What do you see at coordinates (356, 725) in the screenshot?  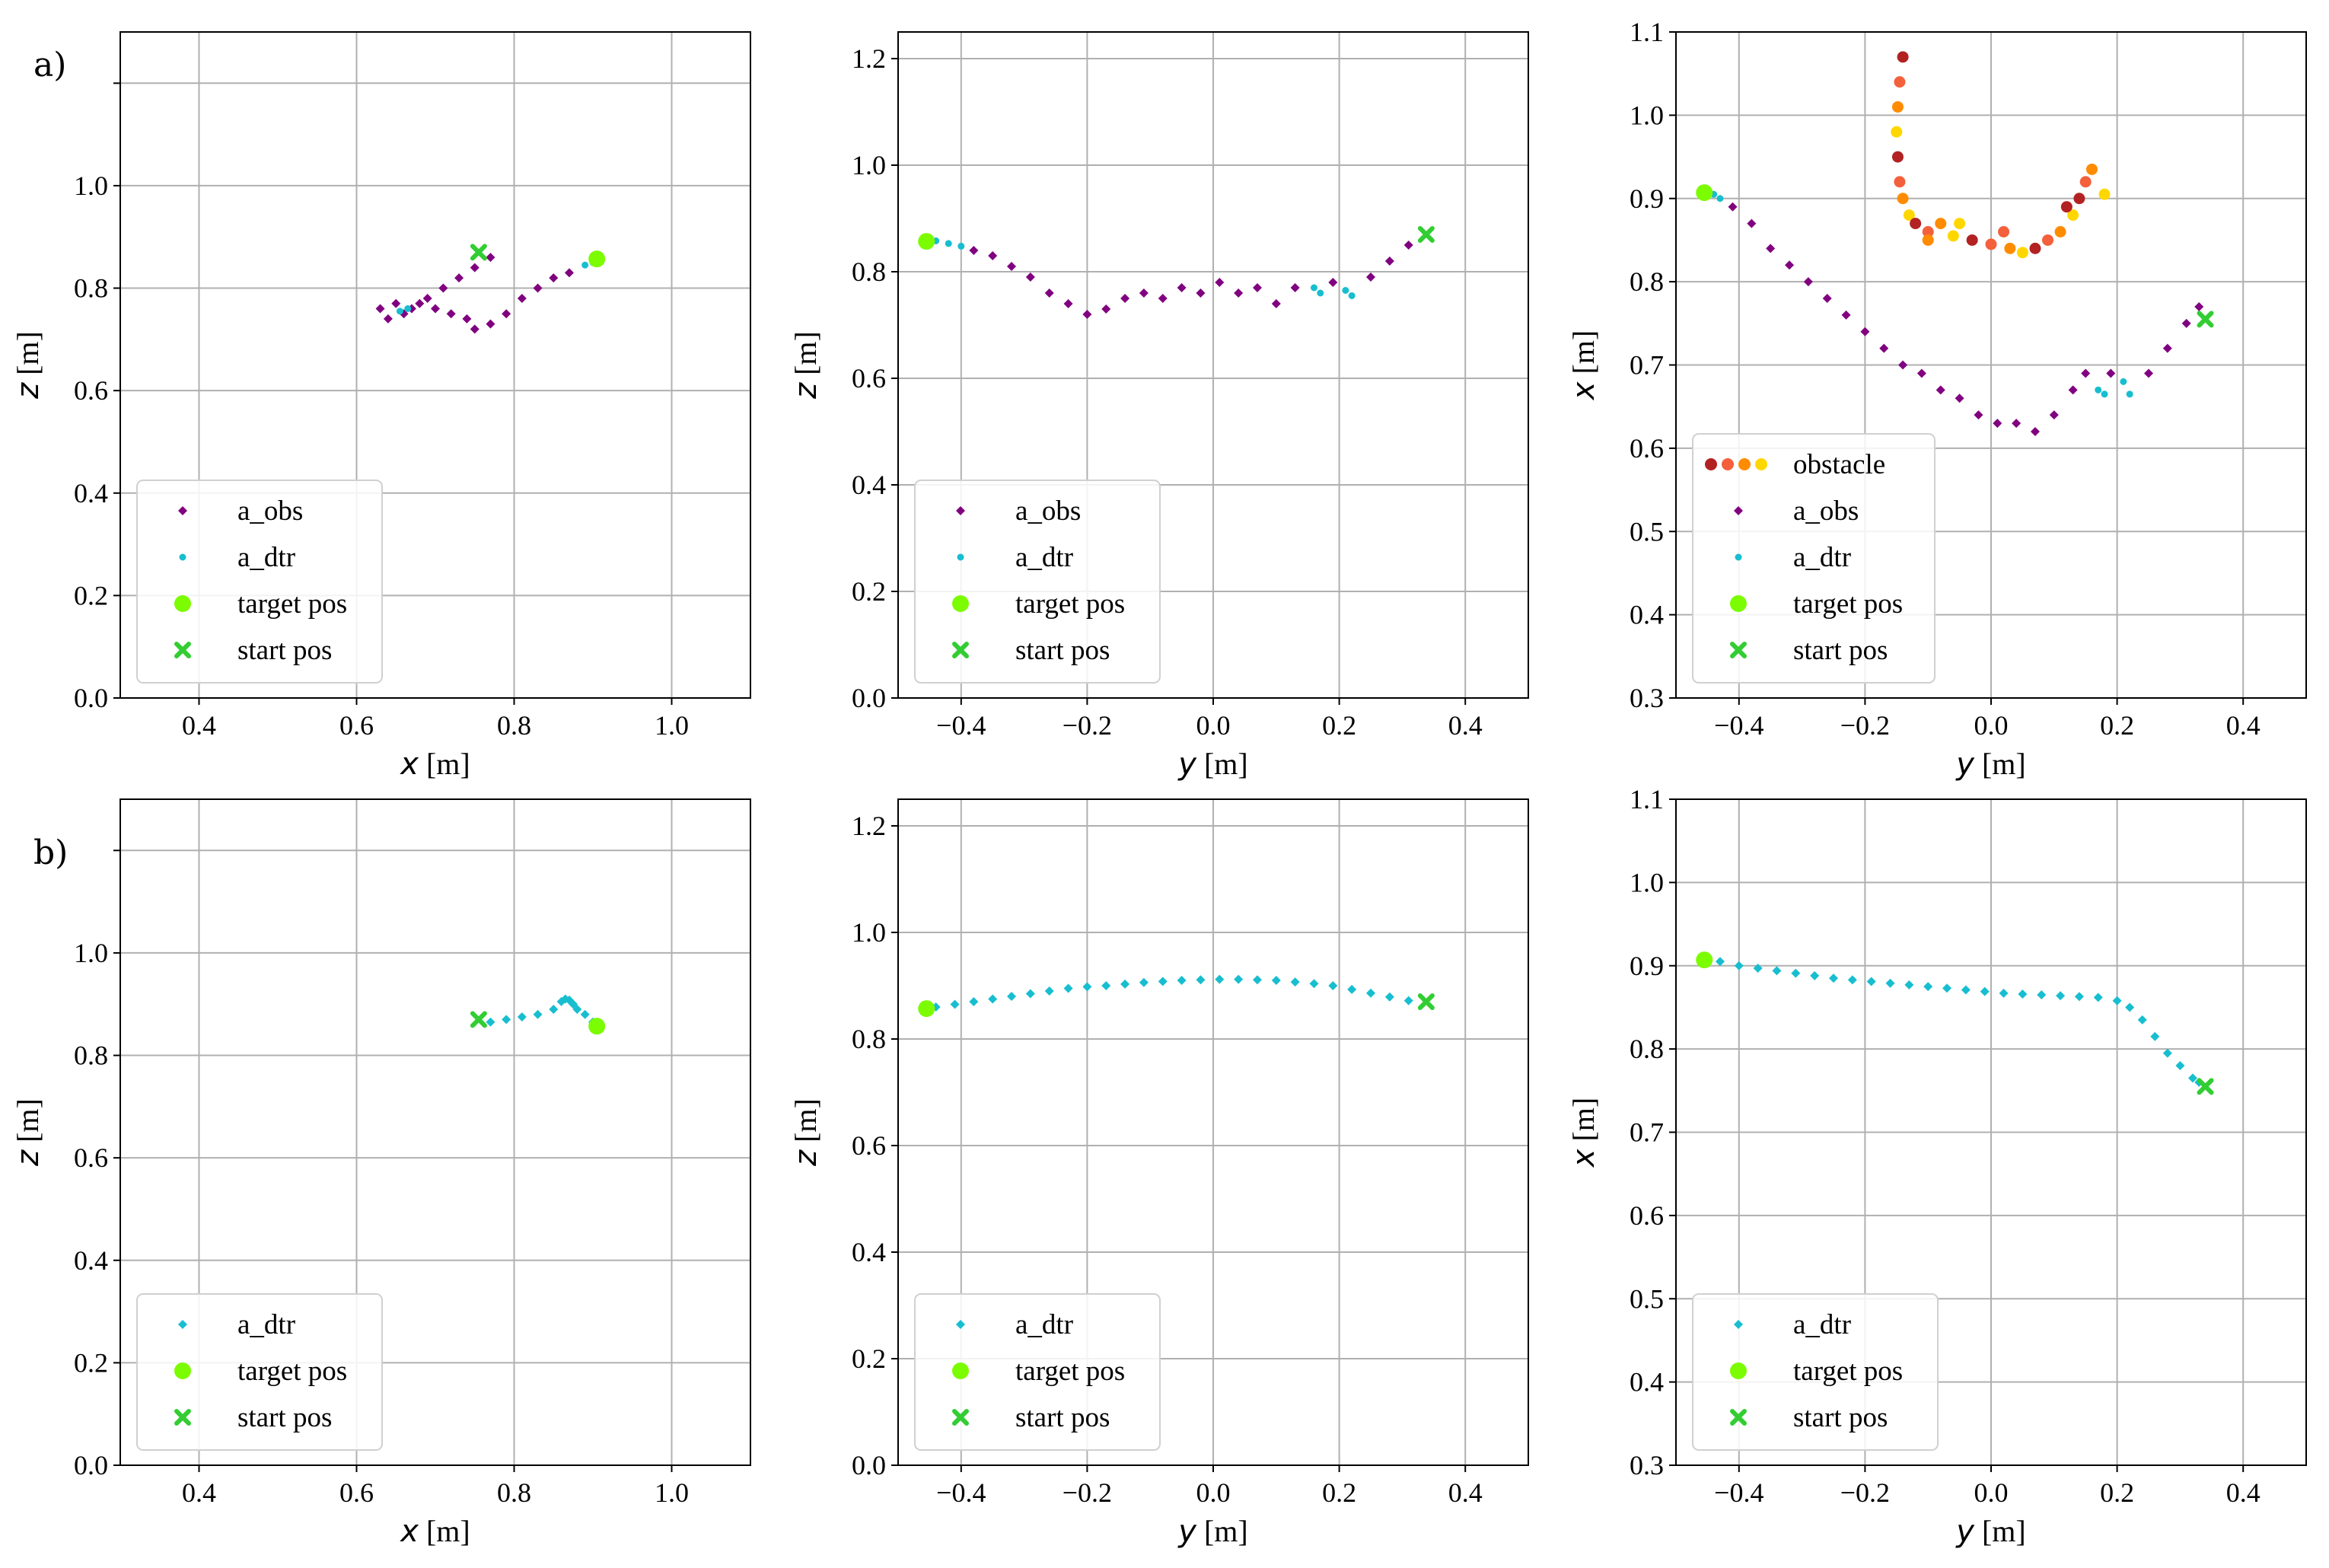 I see `xtick-label-a1-1: 0.6` at bounding box center [356, 725].